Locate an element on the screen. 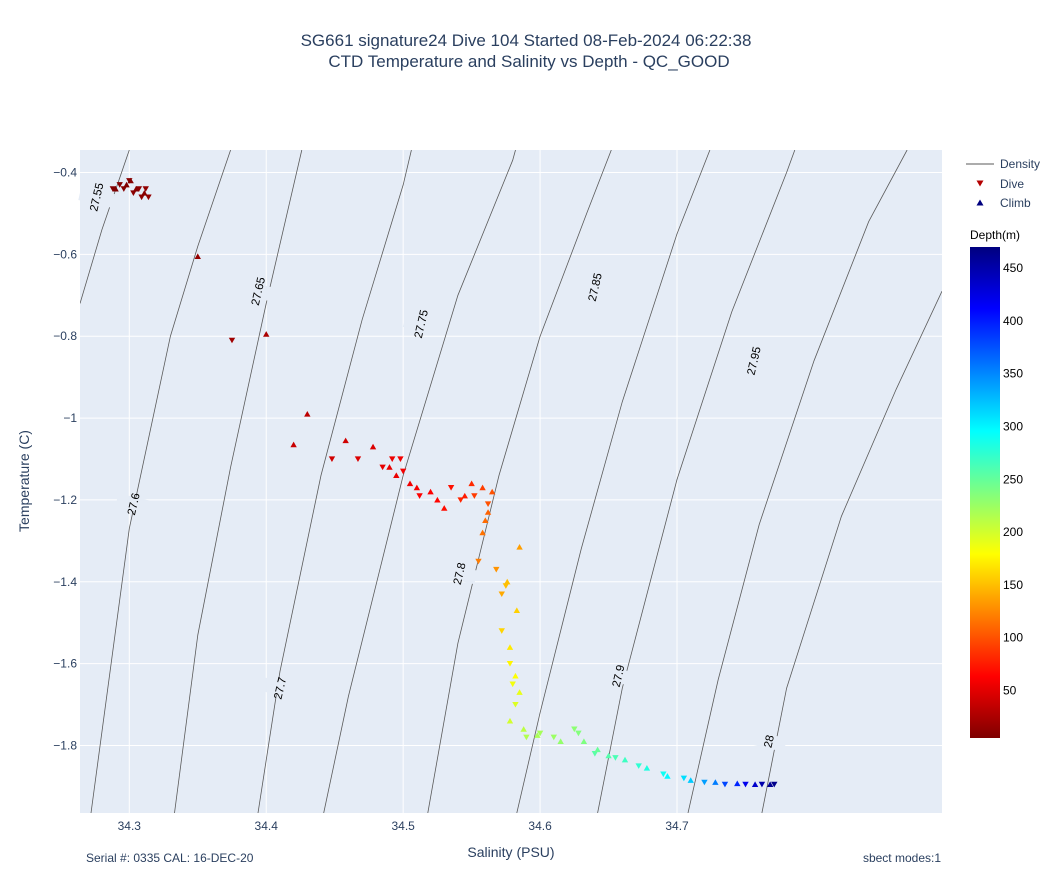 This screenshot has height=894, width=1058. colorbar-title: Depth(m) is located at coordinates (995, 235).